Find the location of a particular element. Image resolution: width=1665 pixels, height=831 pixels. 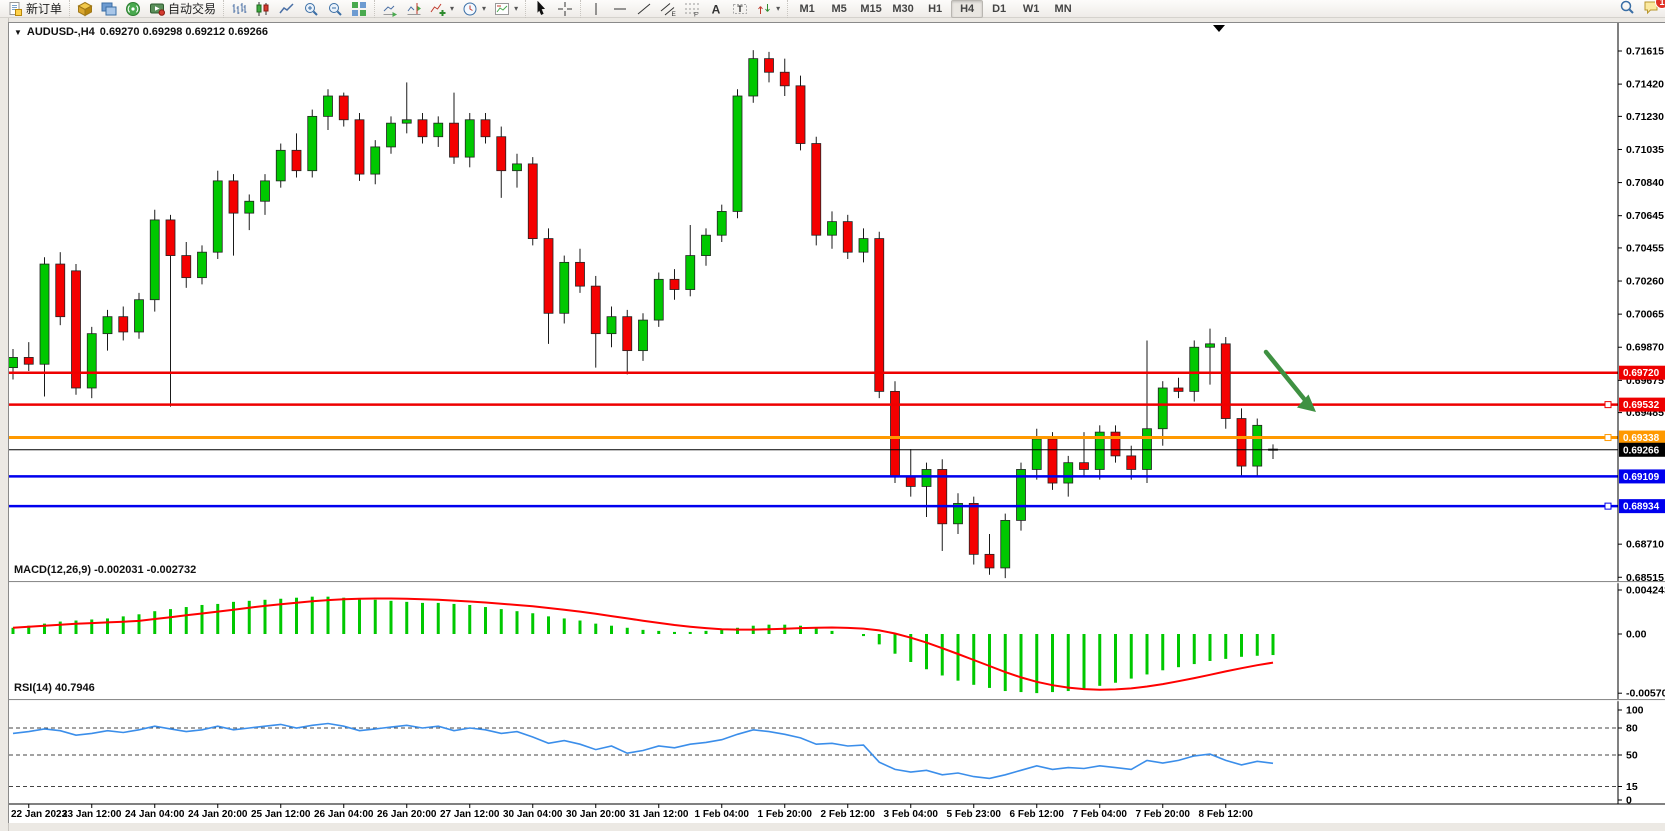

zoom-out-icon is located at coordinates (335, 9).